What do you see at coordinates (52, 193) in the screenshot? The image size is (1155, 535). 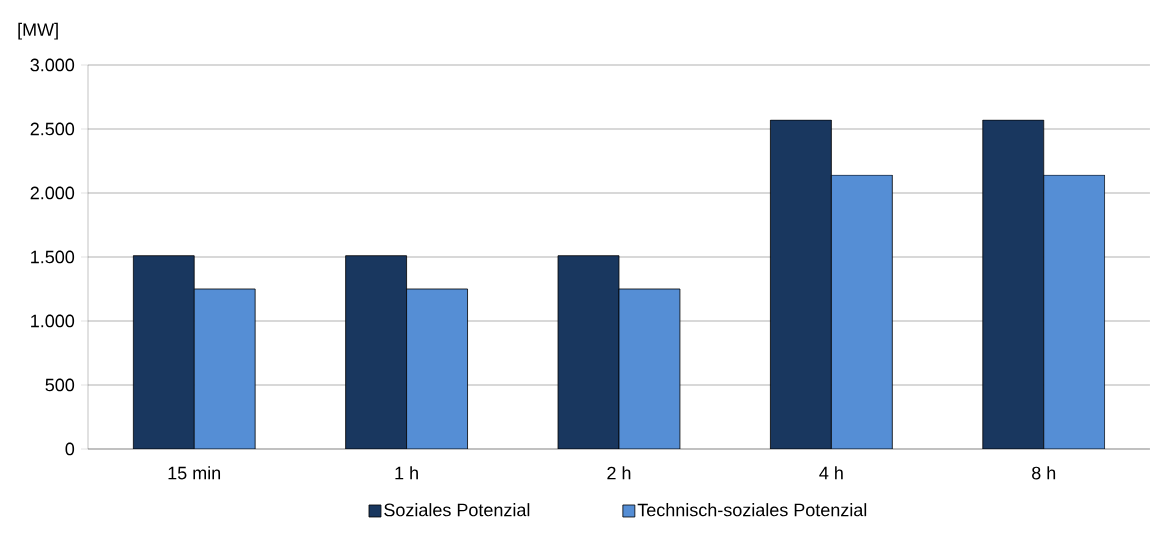 I see `y-tick-label: 2.000` at bounding box center [52, 193].